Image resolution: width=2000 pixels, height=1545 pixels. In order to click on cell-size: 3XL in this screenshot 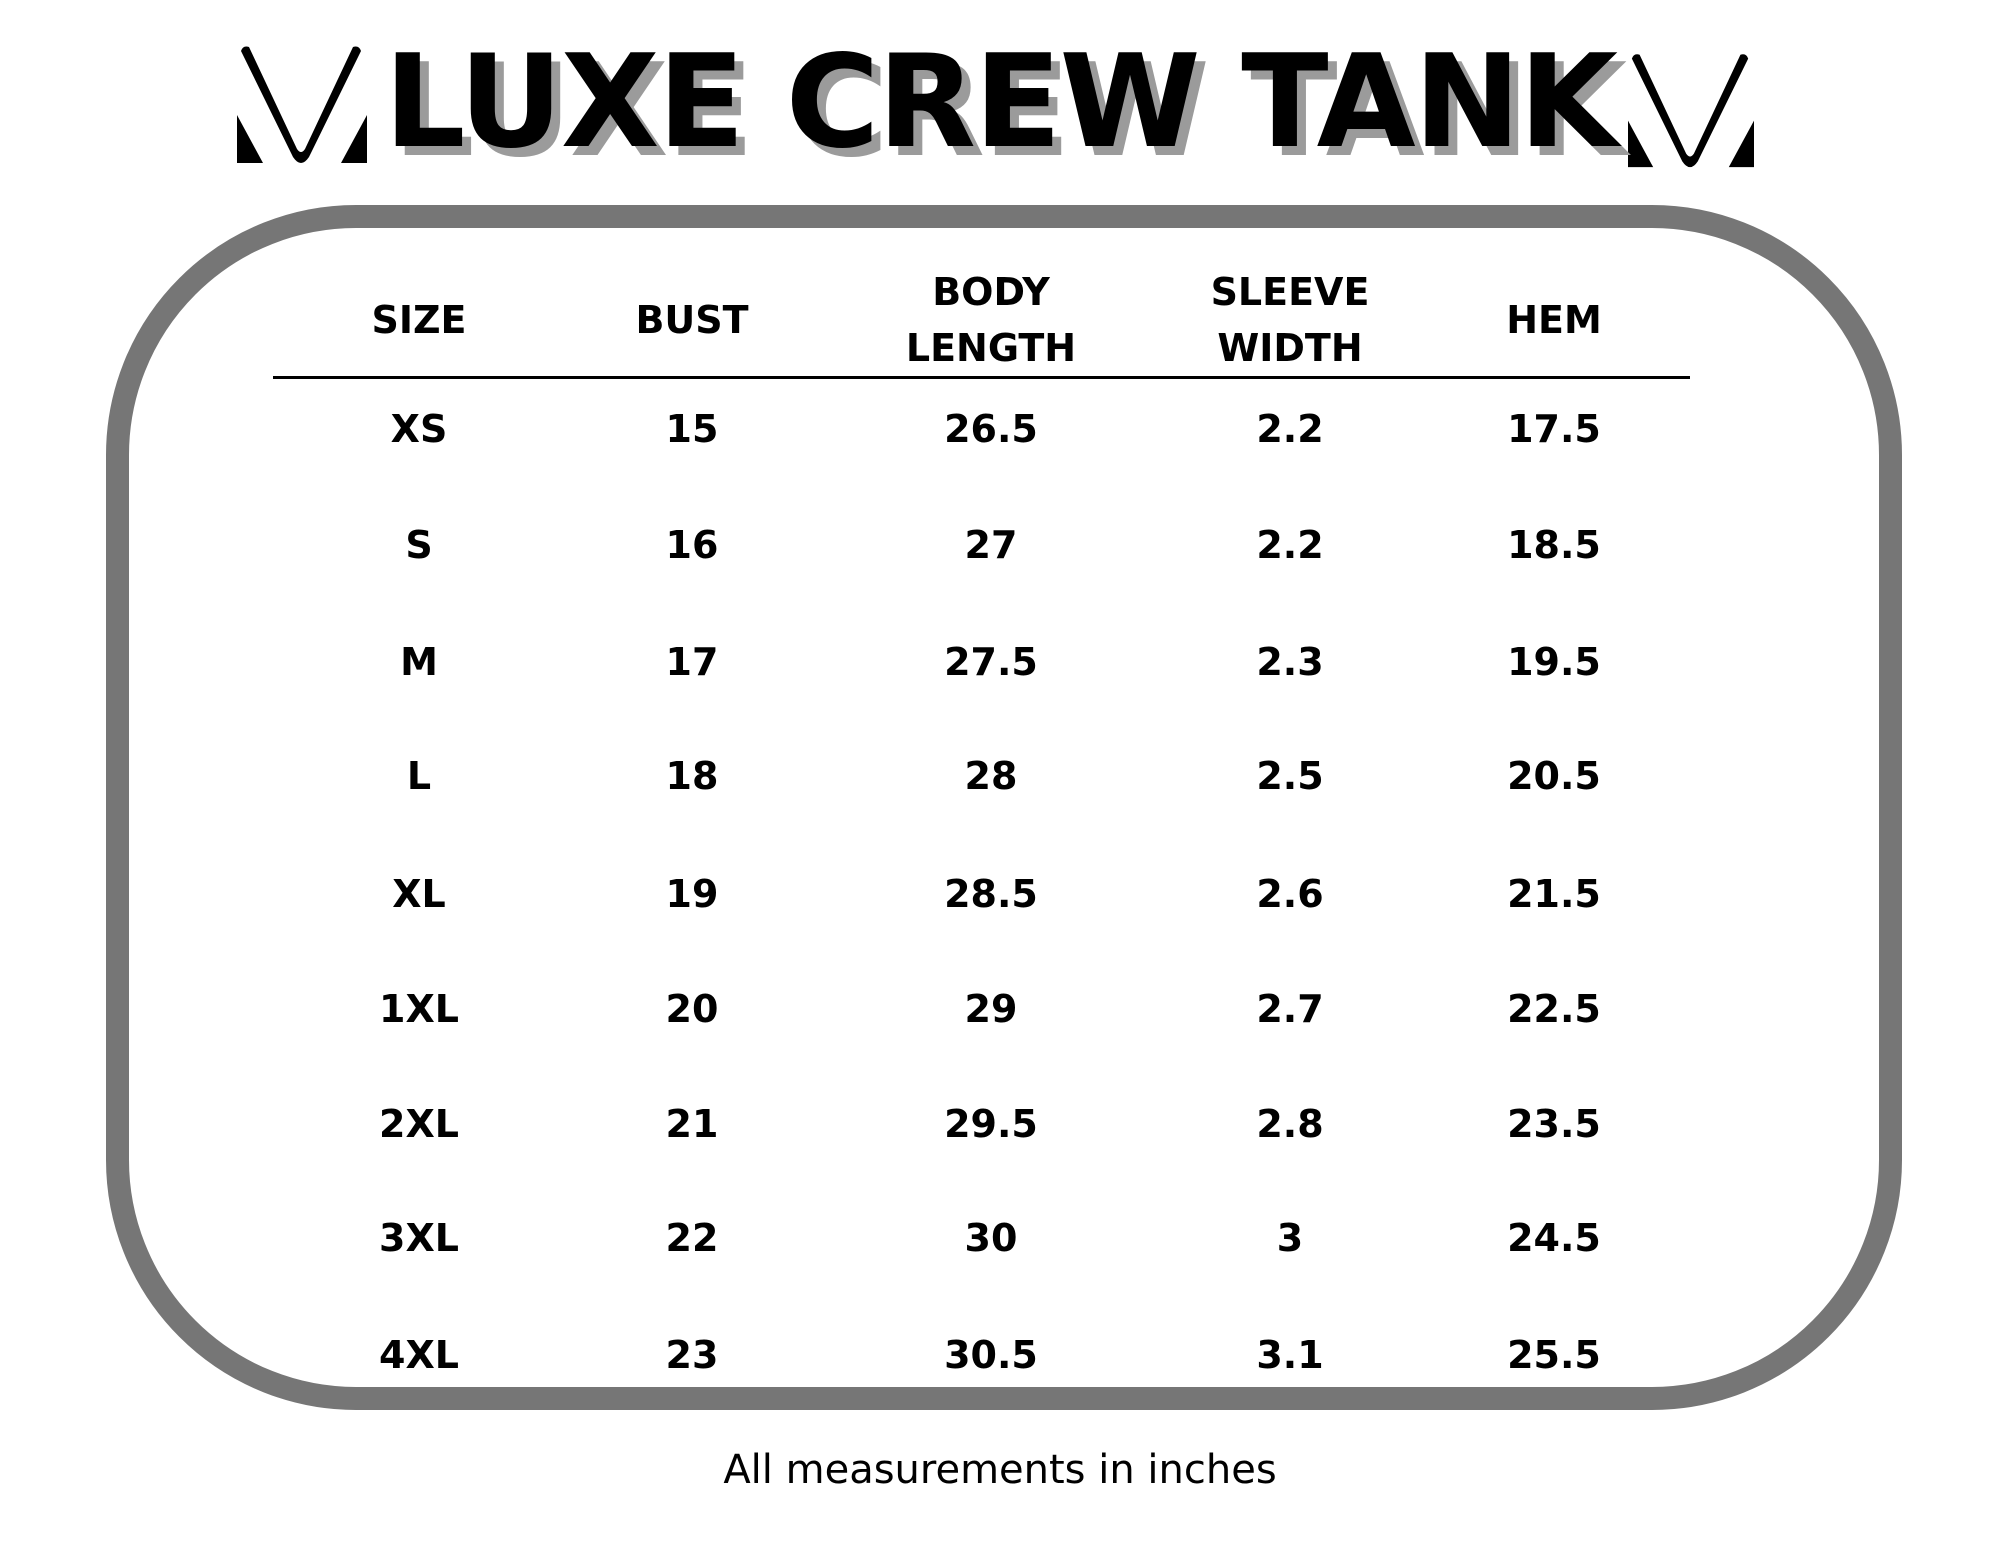, I will do `click(419, 1238)`.